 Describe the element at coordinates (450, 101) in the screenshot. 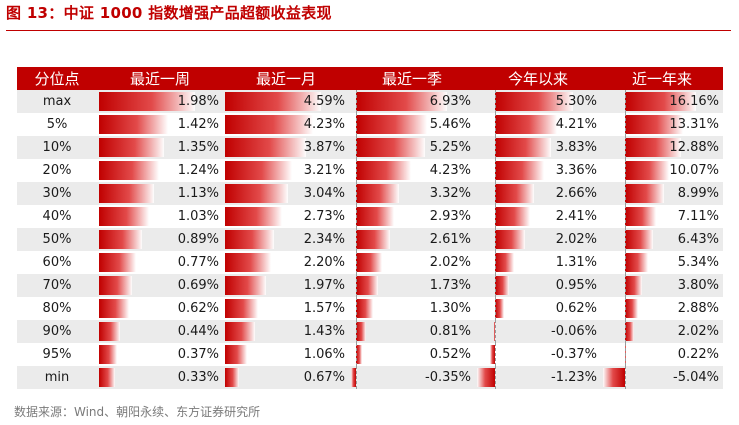

I see `value-label: 6.93%` at that location.